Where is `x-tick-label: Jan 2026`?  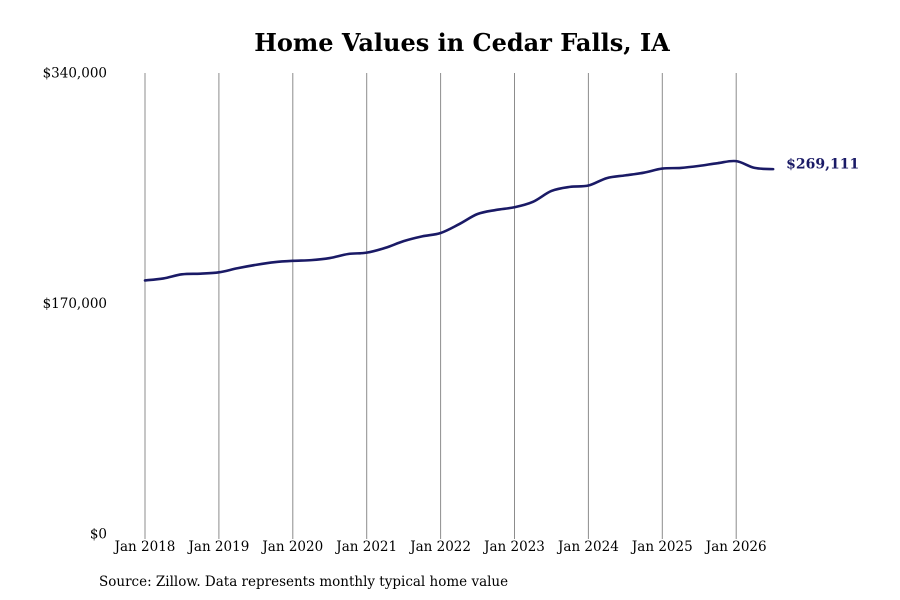 x-tick-label: Jan 2026 is located at coordinates (735, 547).